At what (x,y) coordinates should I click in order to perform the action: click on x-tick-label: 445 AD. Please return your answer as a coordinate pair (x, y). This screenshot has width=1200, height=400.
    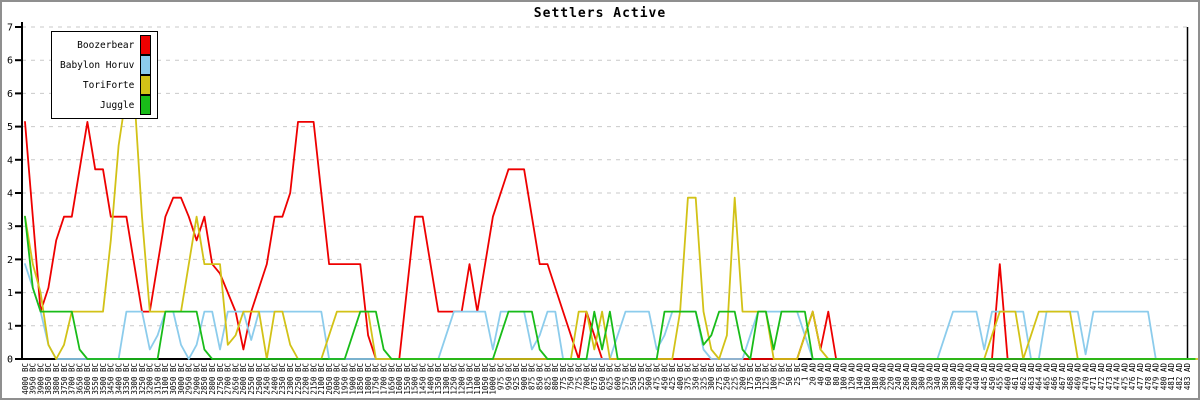
    Looking at the image, I should click on (984, 377).